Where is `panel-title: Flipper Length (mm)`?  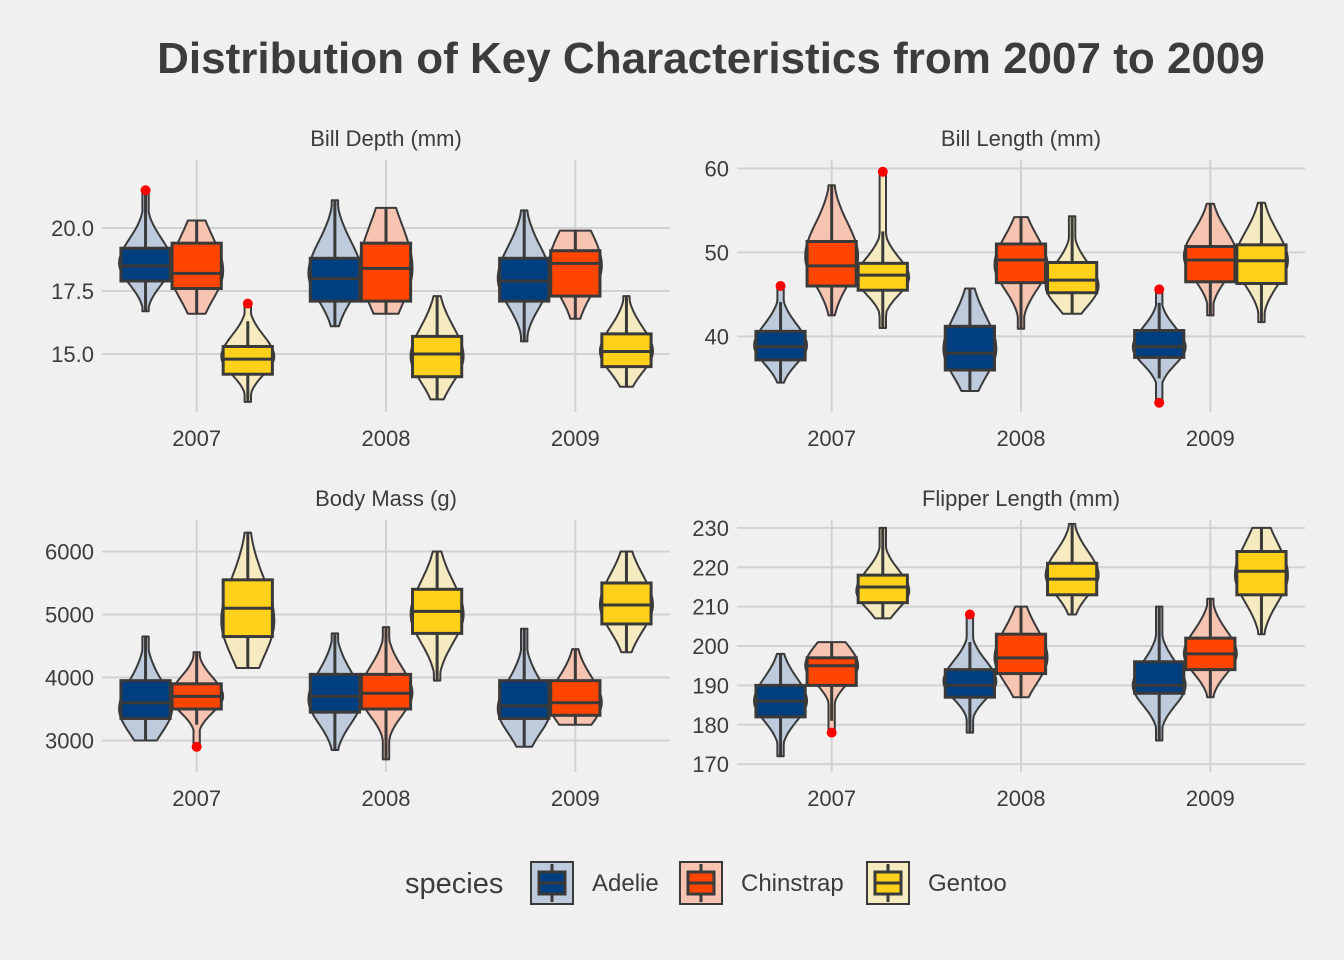
panel-title: Flipper Length (mm) is located at coordinates (1021, 498).